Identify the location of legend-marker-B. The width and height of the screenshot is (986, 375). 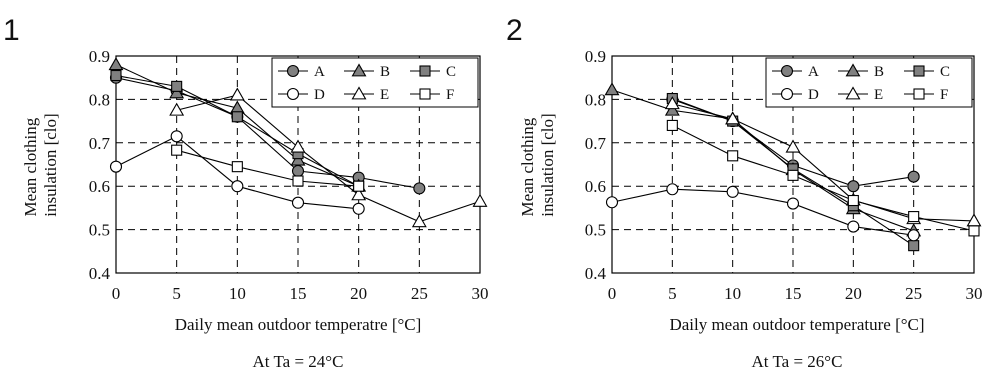
(359, 70).